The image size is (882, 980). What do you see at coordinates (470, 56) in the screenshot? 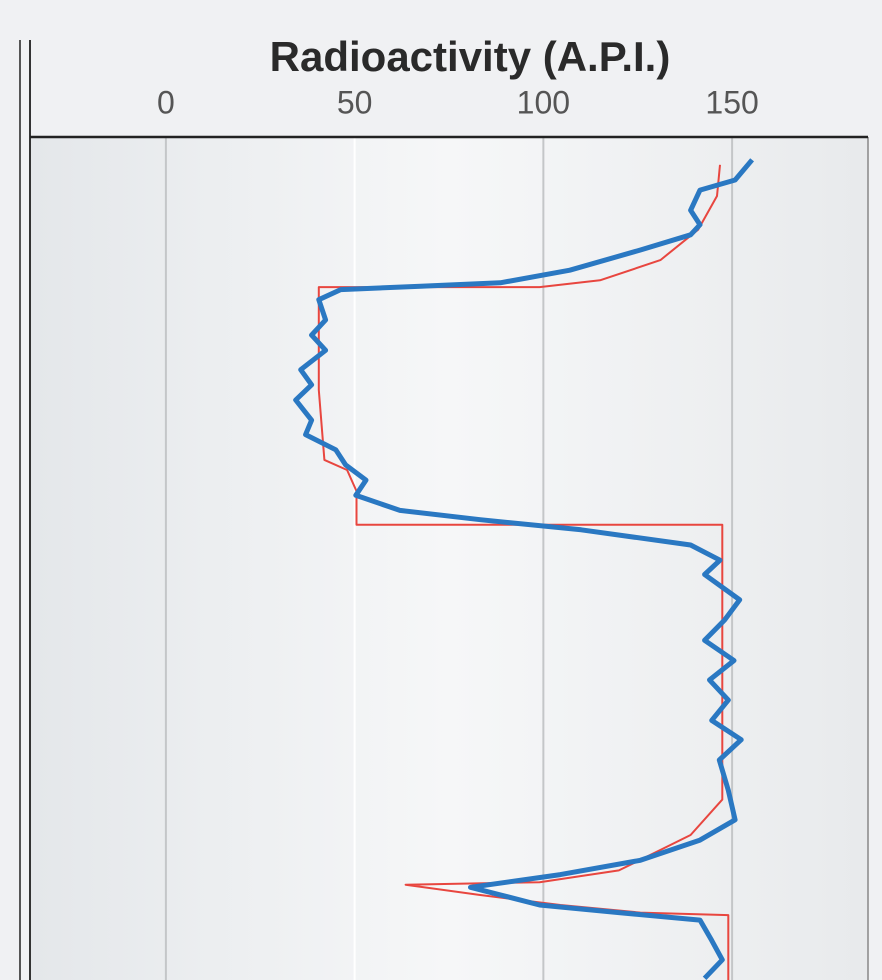
I see `chart-title: Radioactivity (A.P.I.)` at bounding box center [470, 56].